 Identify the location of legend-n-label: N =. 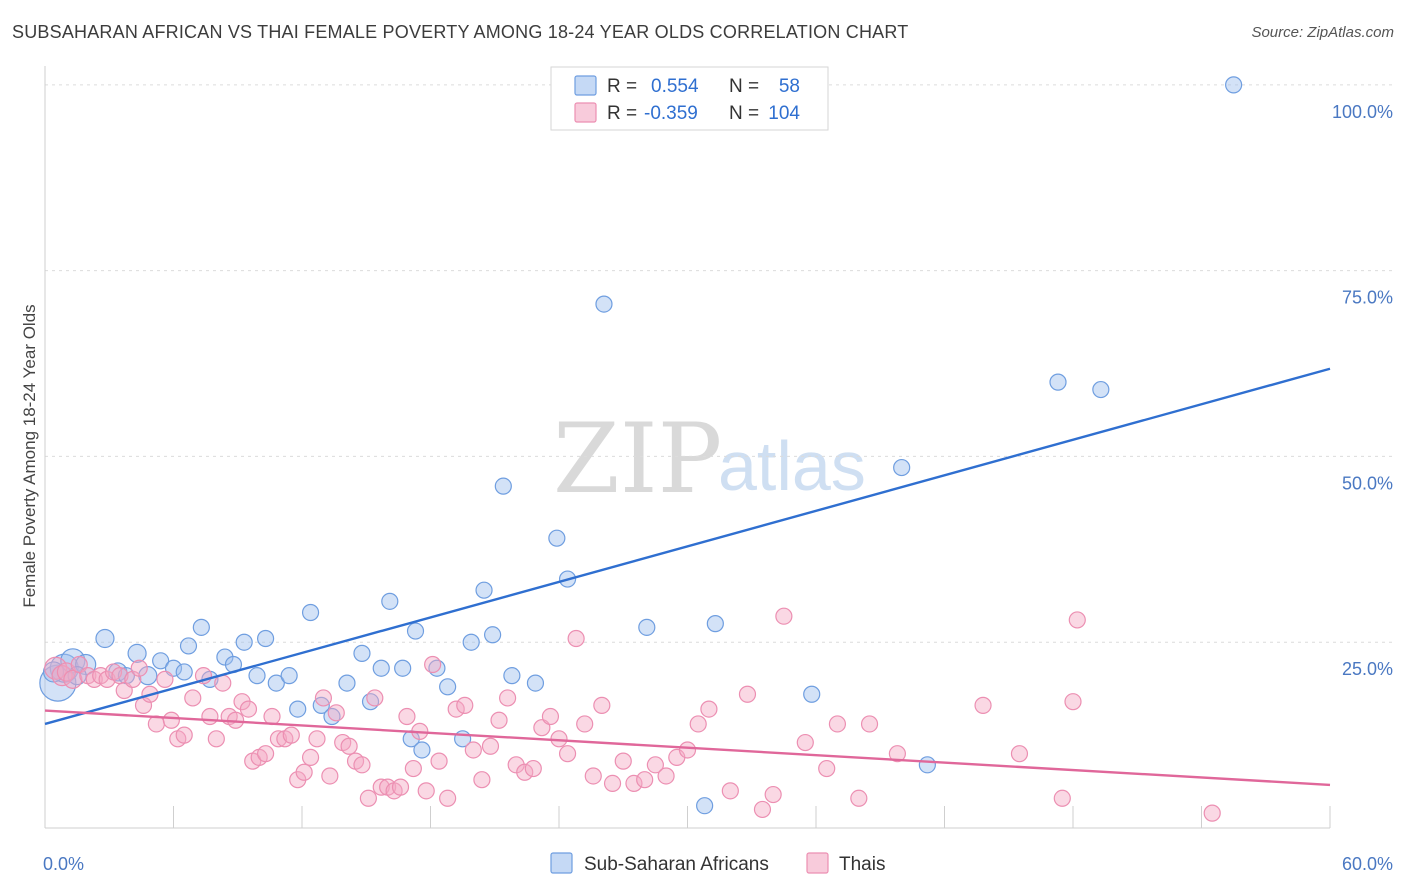
(744, 113).